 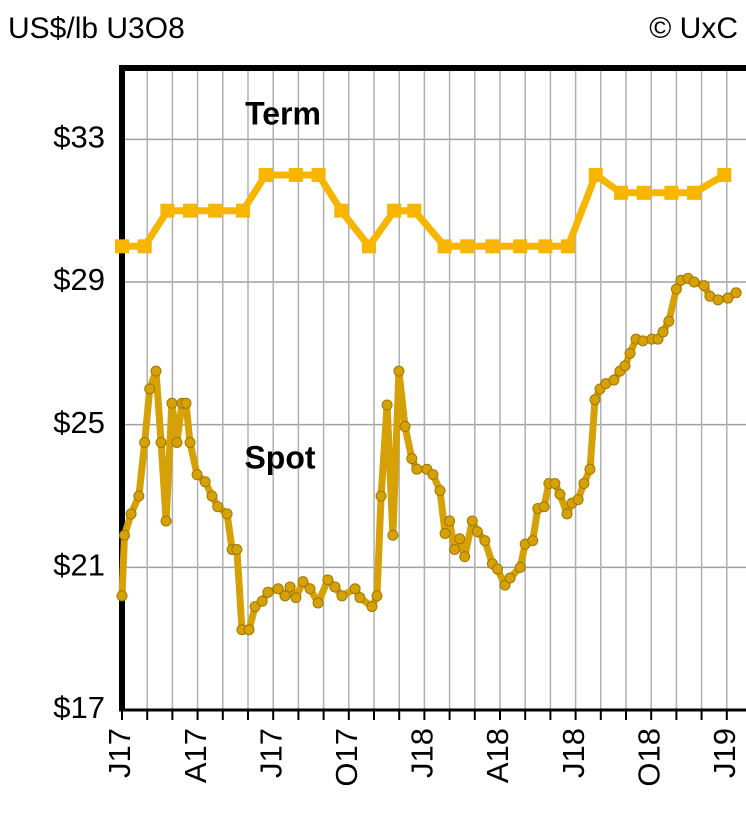 What do you see at coordinates (346, 757) in the screenshot?
I see `x-tick-label: O17` at bounding box center [346, 757].